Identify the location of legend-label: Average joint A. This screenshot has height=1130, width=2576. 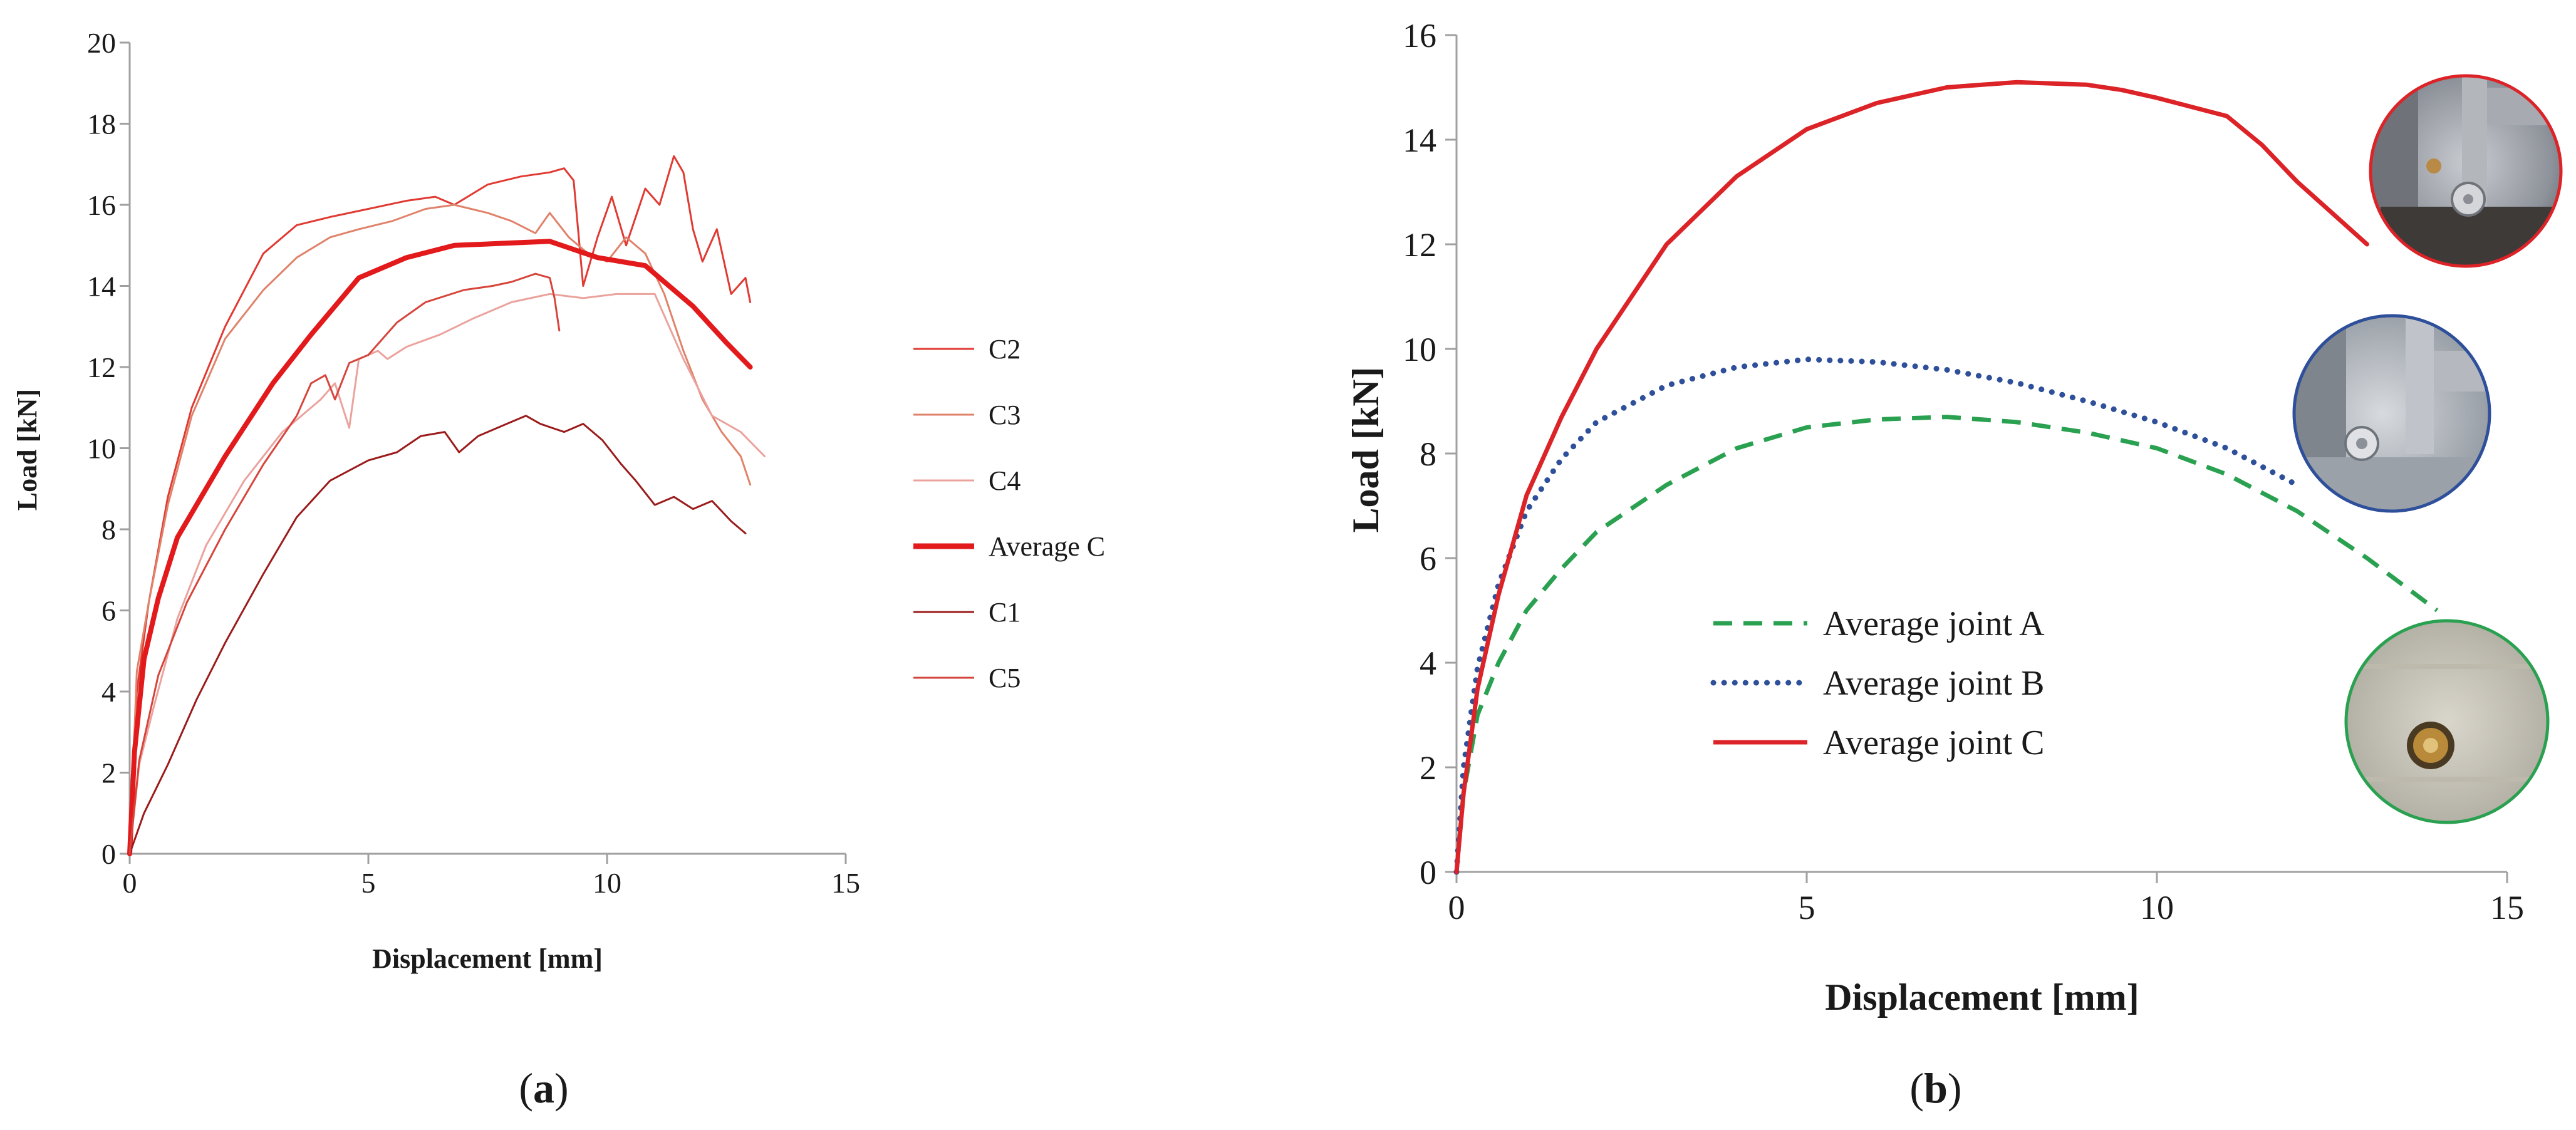
(1934, 623).